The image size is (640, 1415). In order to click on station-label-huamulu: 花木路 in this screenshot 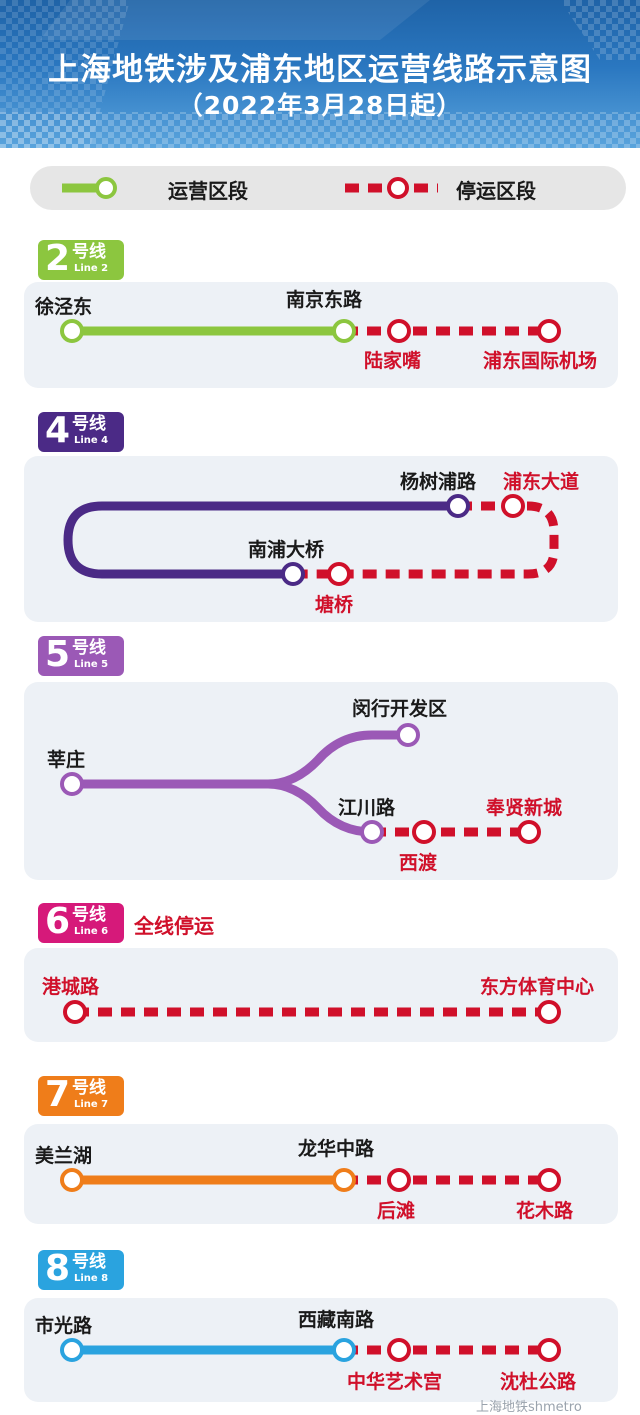, I will do `click(545, 1210)`.